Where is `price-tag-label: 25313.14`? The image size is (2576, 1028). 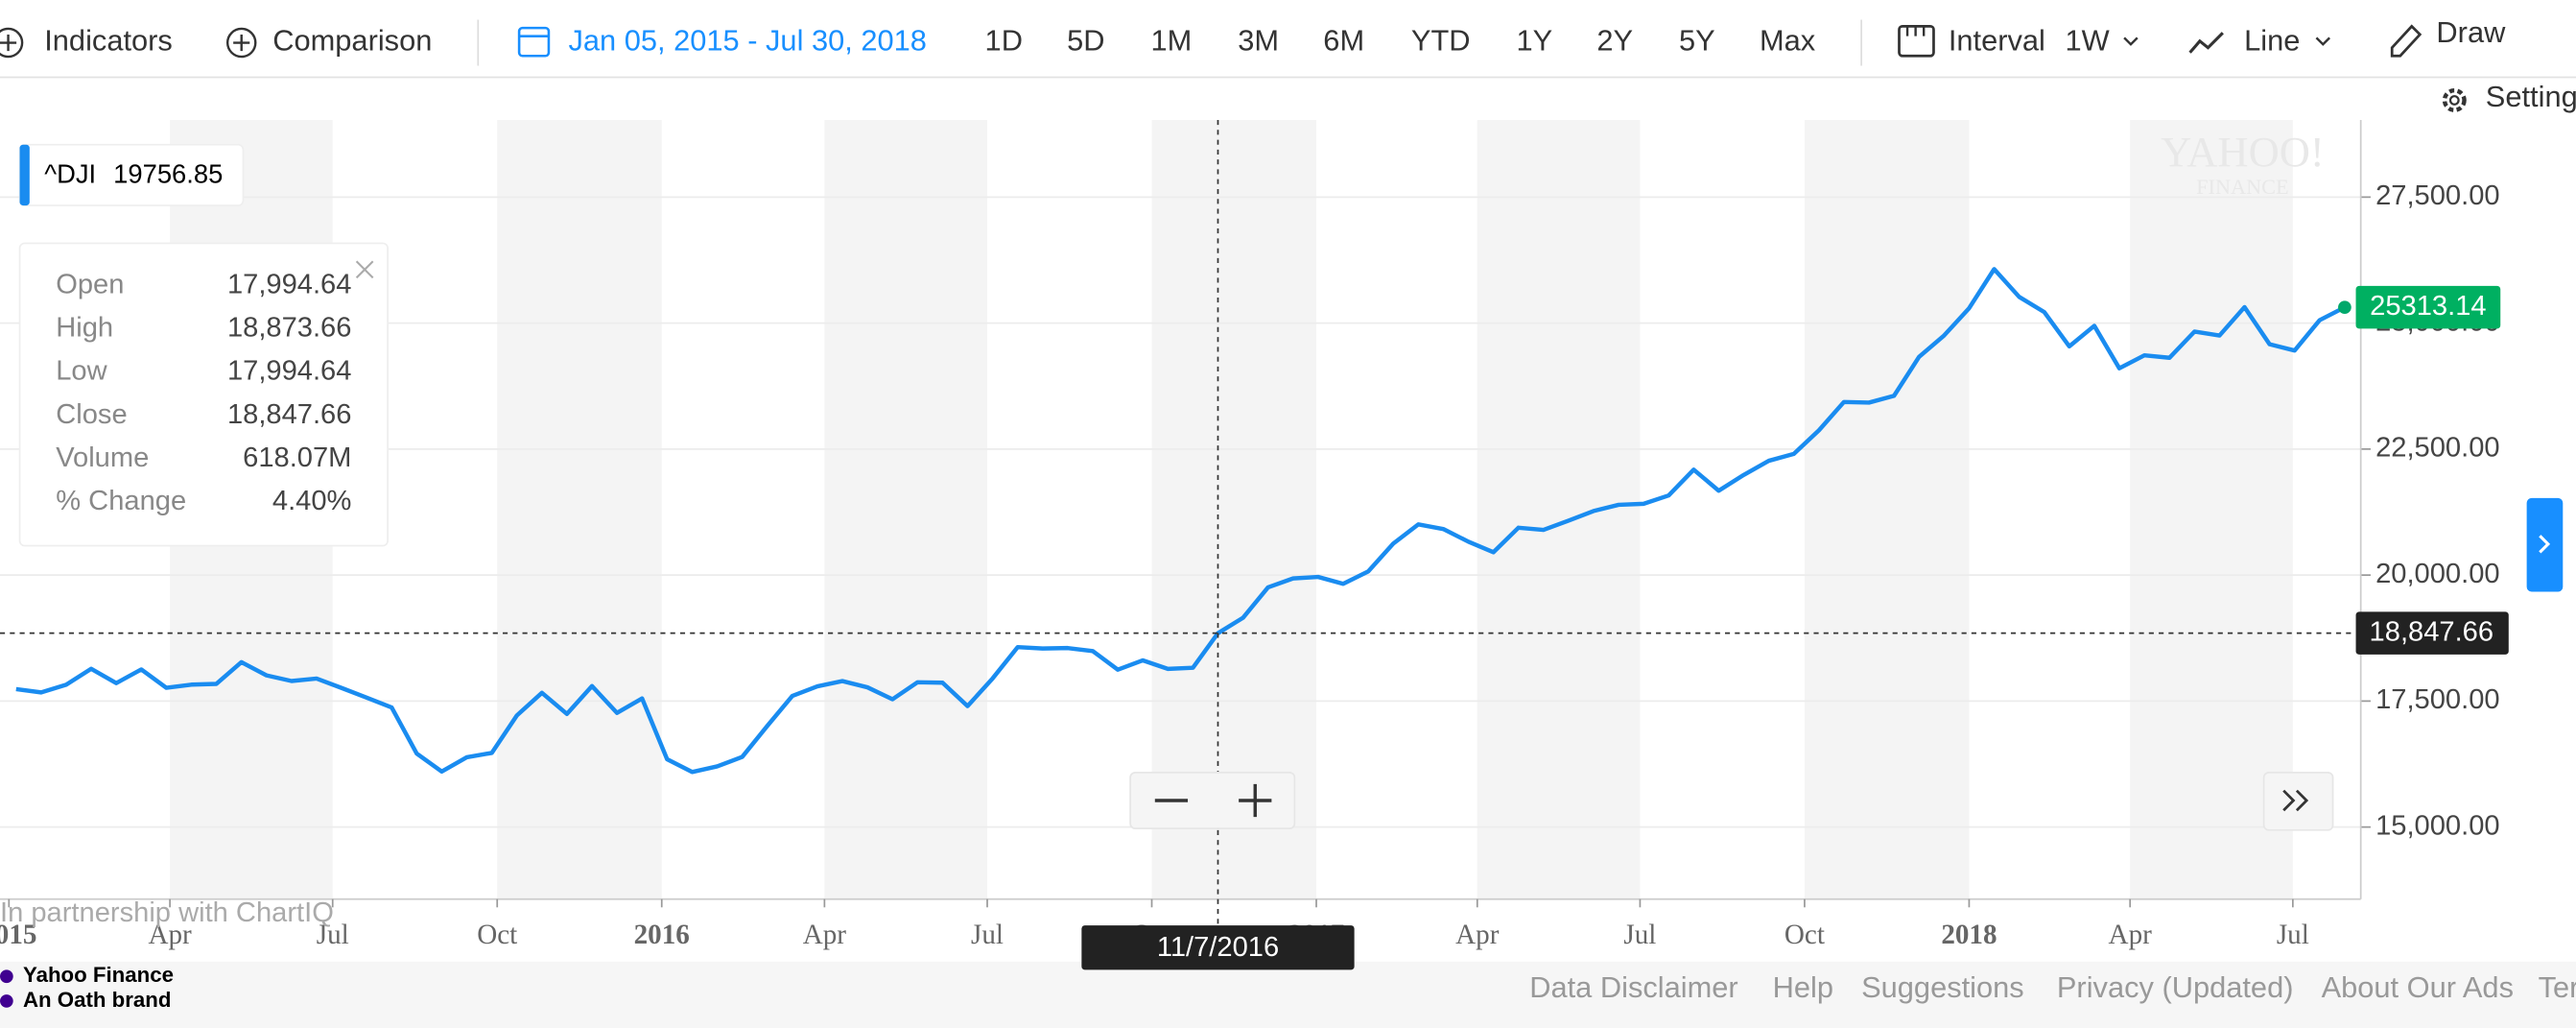 price-tag-label: 25313.14 is located at coordinates (2428, 306).